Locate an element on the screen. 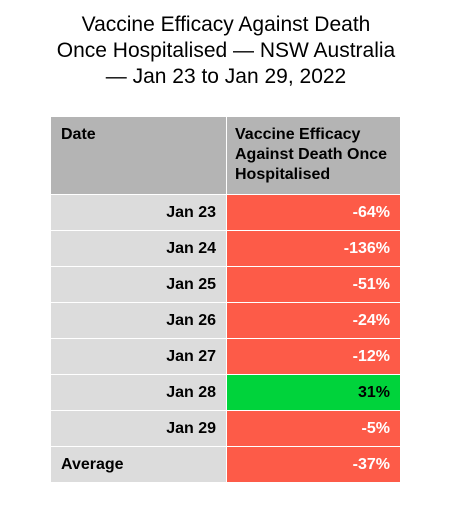 This screenshot has height=511, width=452. title-line-2: Once Hospitalised — NSW Australia is located at coordinates (226, 50).